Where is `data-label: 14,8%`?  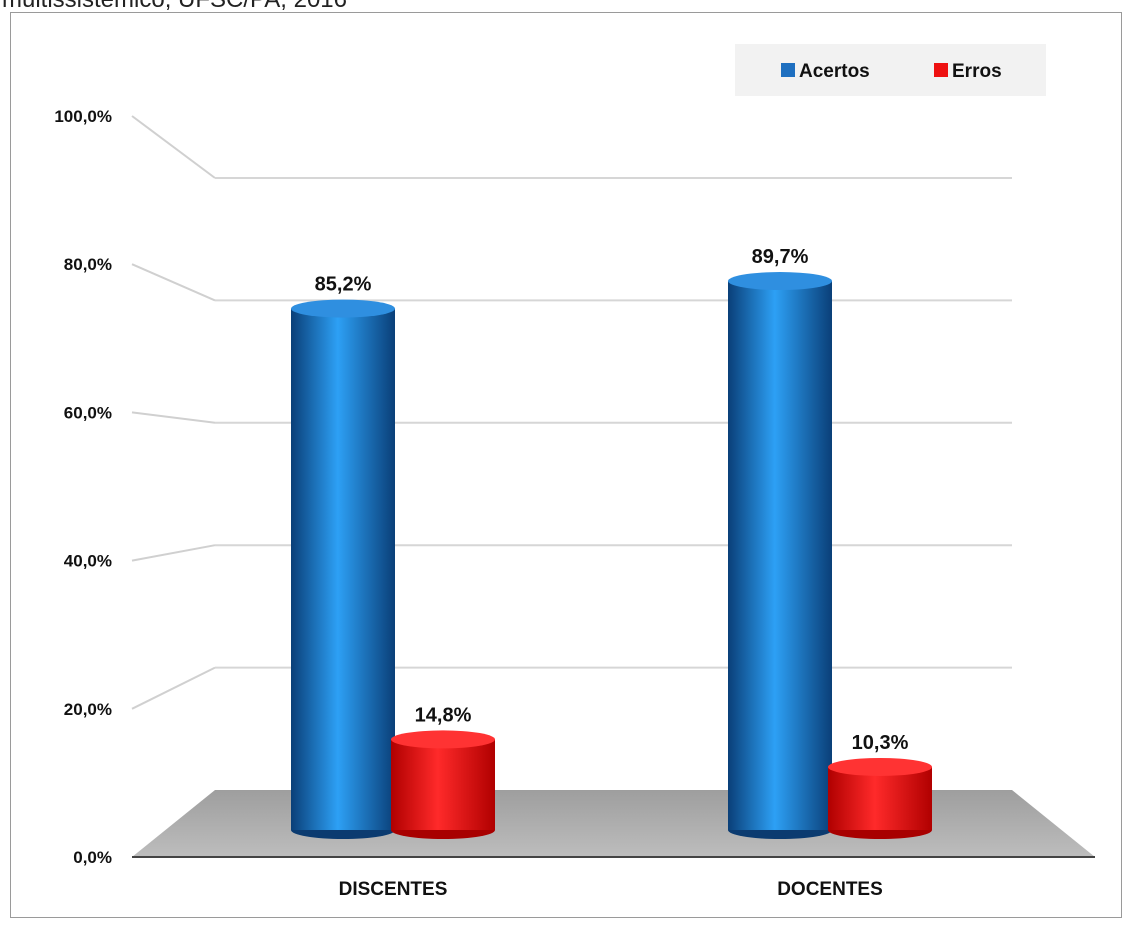
data-label: 14,8% is located at coordinates (443, 715).